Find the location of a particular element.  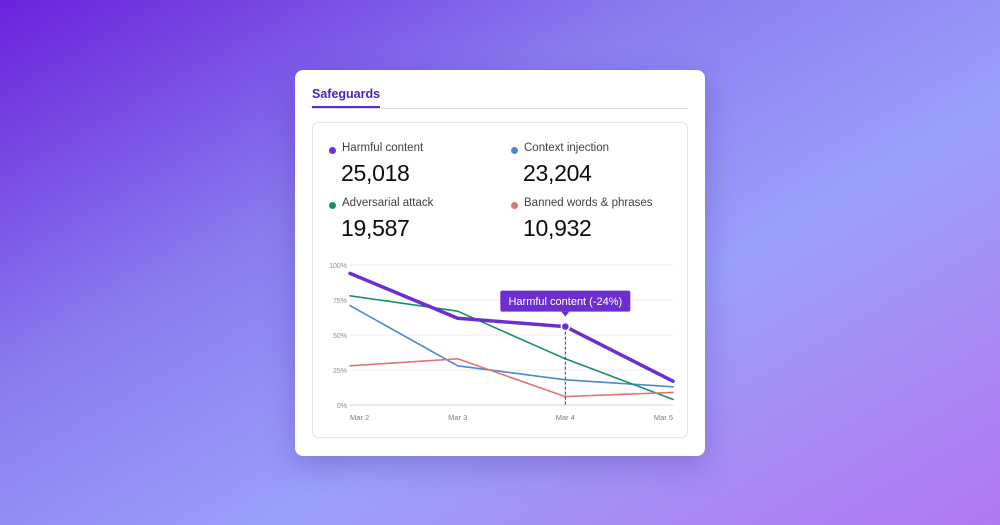

tooltip-label: Harmful content (-24%) is located at coordinates (565, 302).